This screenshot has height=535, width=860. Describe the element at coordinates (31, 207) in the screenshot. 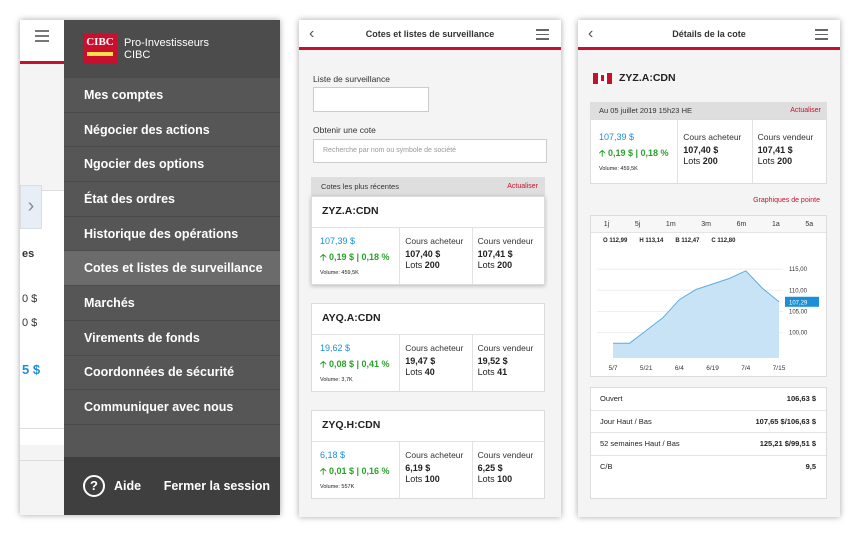

I see `chevron-right-icon: ›` at that location.